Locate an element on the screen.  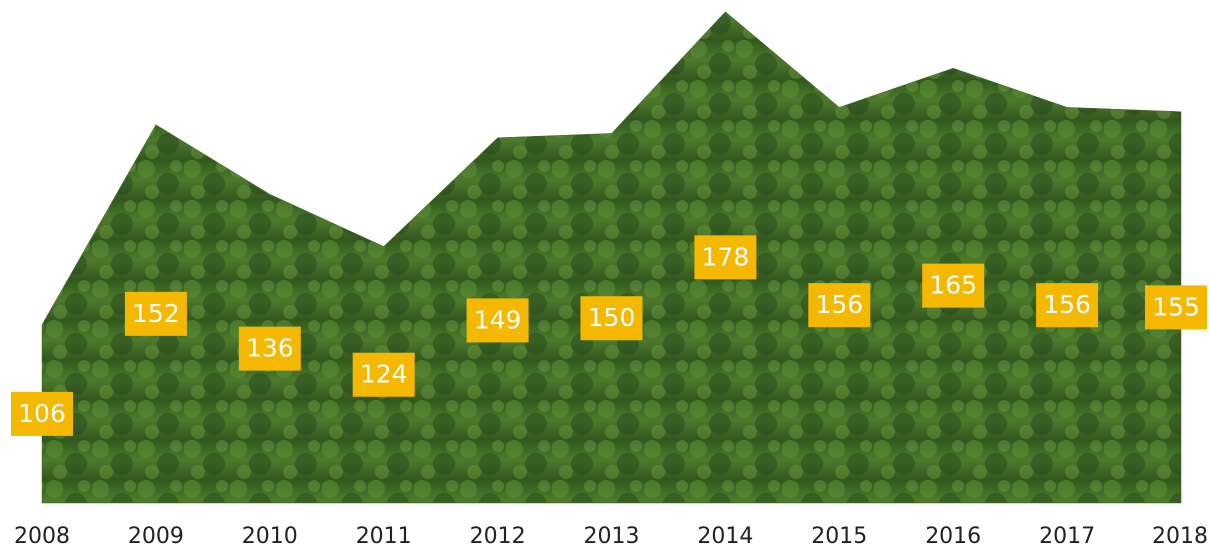
value-label: 149 is located at coordinates (498, 319).